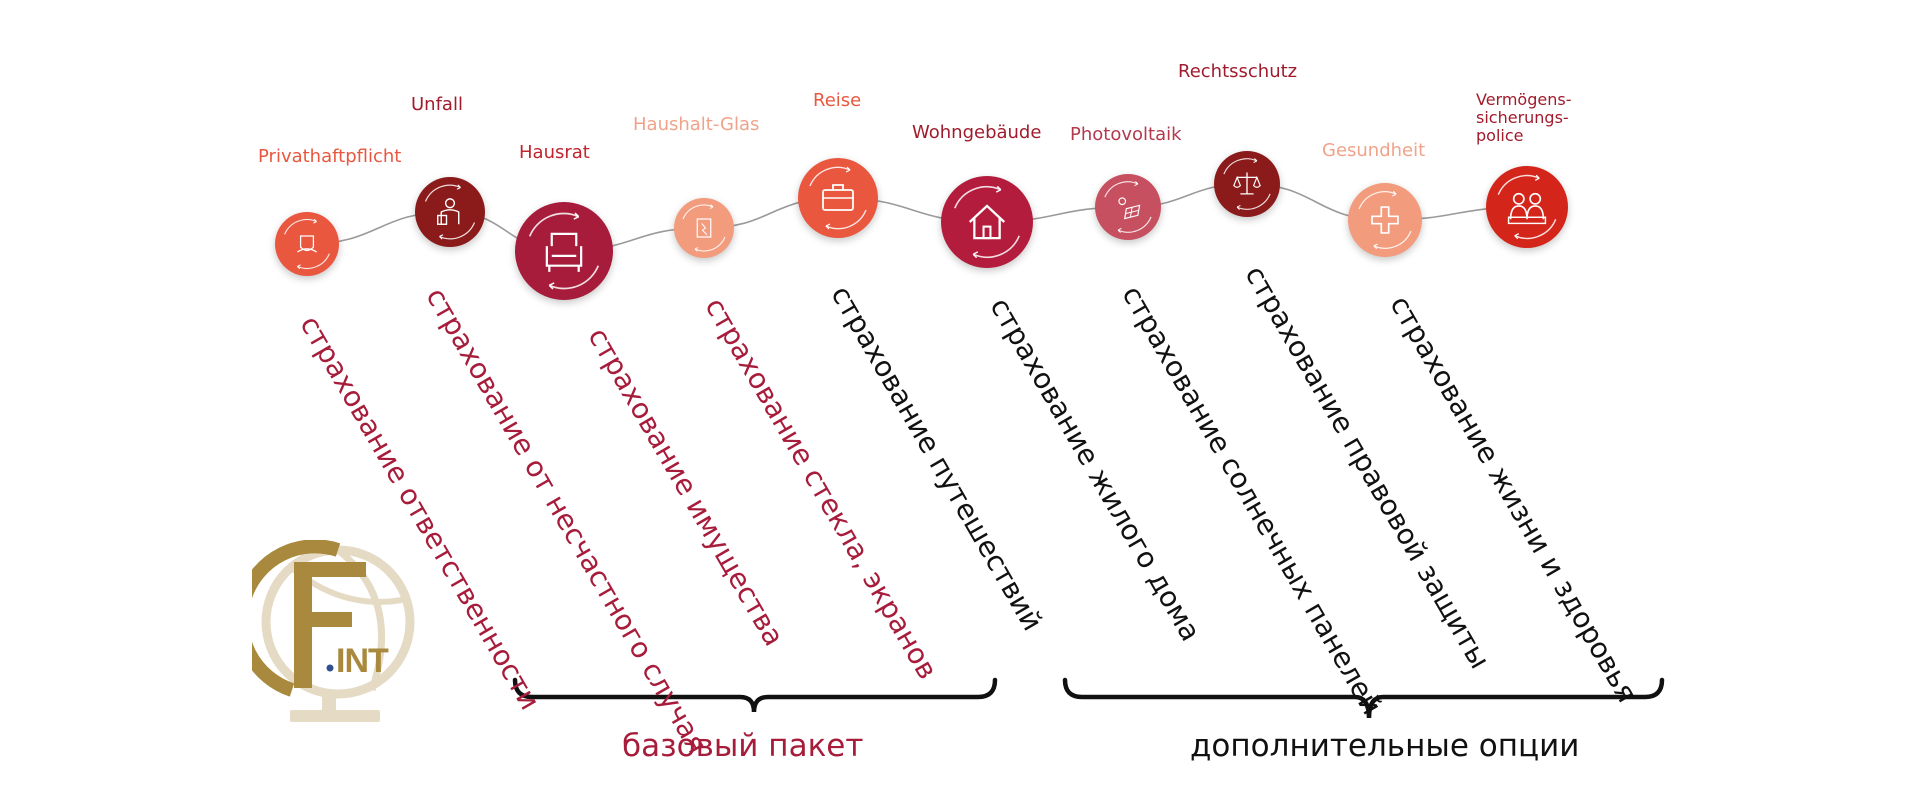 This screenshot has width=1920, height=800. I want to click on item-title-4: Reise, so click(837, 100).